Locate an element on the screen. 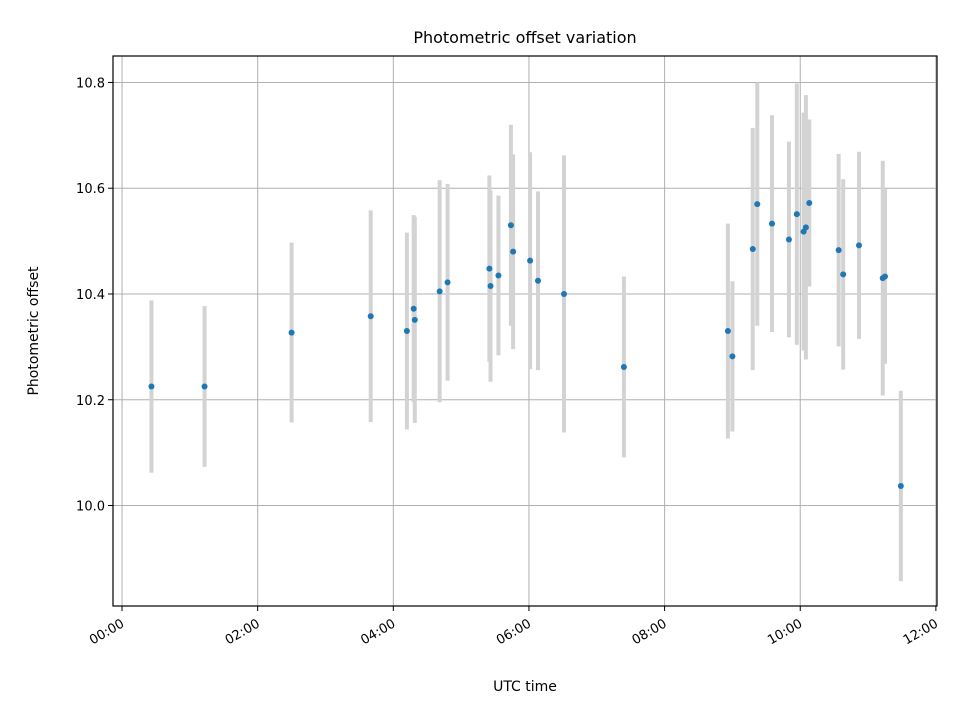 This screenshot has height=720, width=960. chart-title: Photometric offset variation is located at coordinates (524, 37).